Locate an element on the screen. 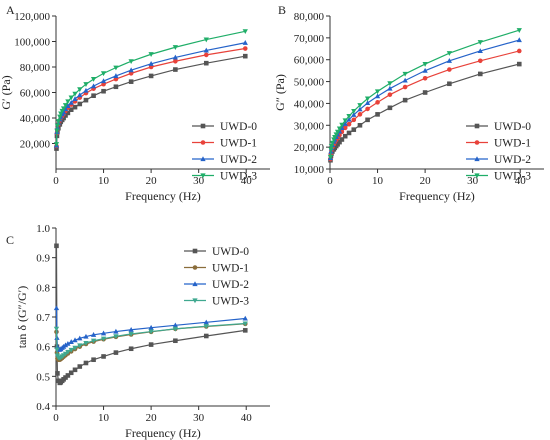 The width and height of the screenshot is (550, 440). legend-label: UWD-0 is located at coordinates (230, 252).